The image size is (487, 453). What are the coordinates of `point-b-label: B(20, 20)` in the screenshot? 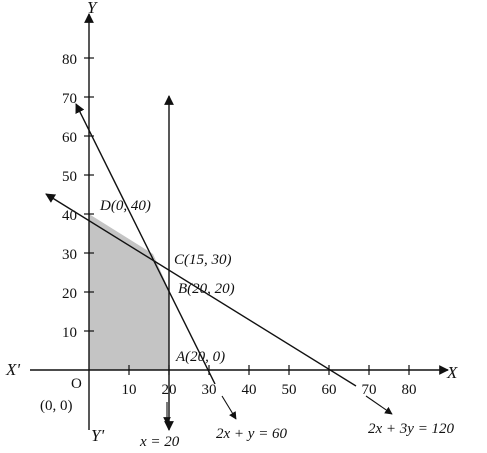 It's located at (206, 289).